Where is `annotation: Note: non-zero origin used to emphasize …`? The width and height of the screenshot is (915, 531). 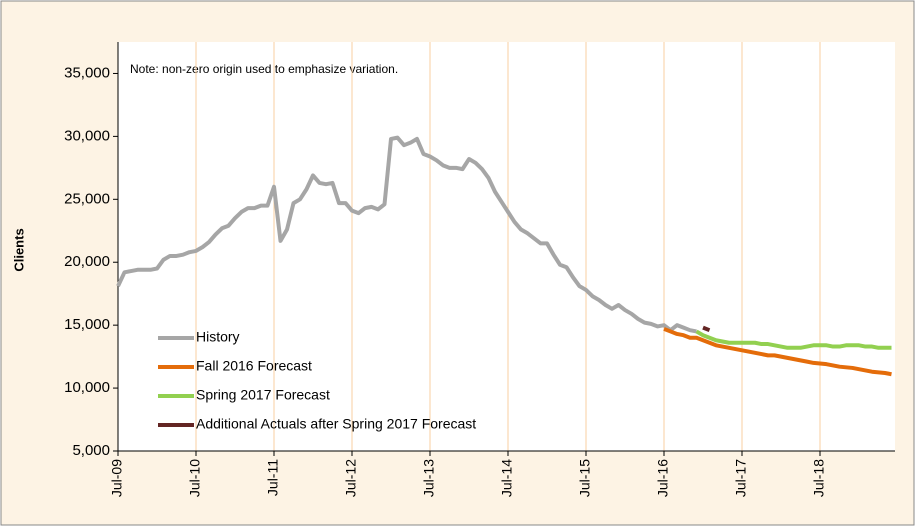 annotation: Note: non-zero origin used to emphasize … is located at coordinates (264, 69).